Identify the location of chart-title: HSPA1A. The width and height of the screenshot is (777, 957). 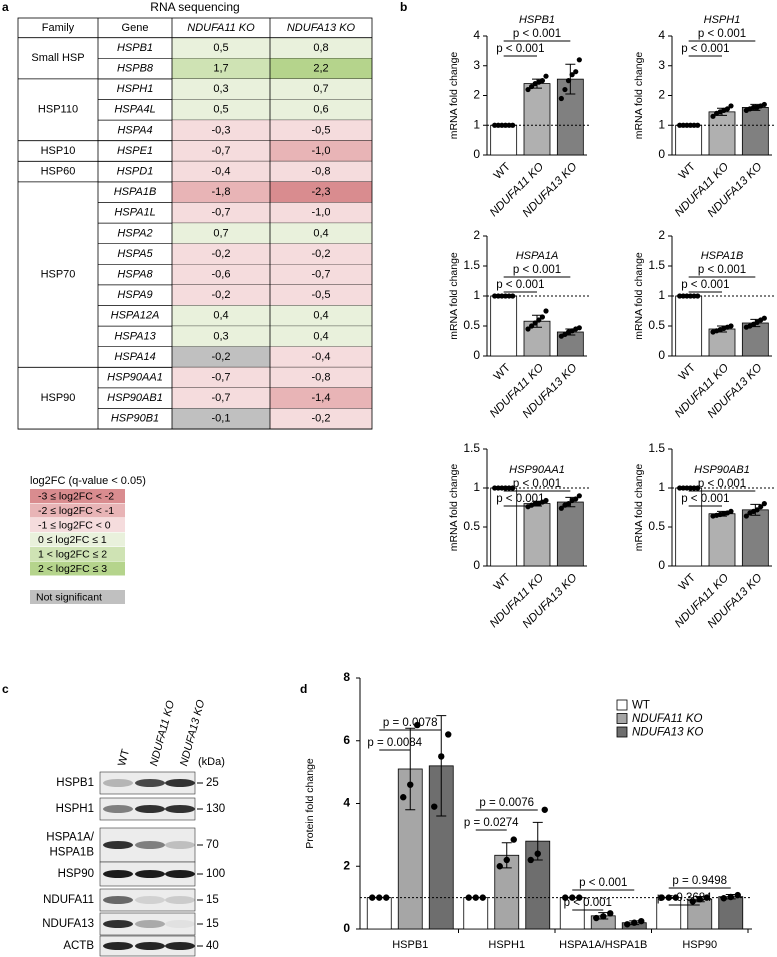
(537, 256).